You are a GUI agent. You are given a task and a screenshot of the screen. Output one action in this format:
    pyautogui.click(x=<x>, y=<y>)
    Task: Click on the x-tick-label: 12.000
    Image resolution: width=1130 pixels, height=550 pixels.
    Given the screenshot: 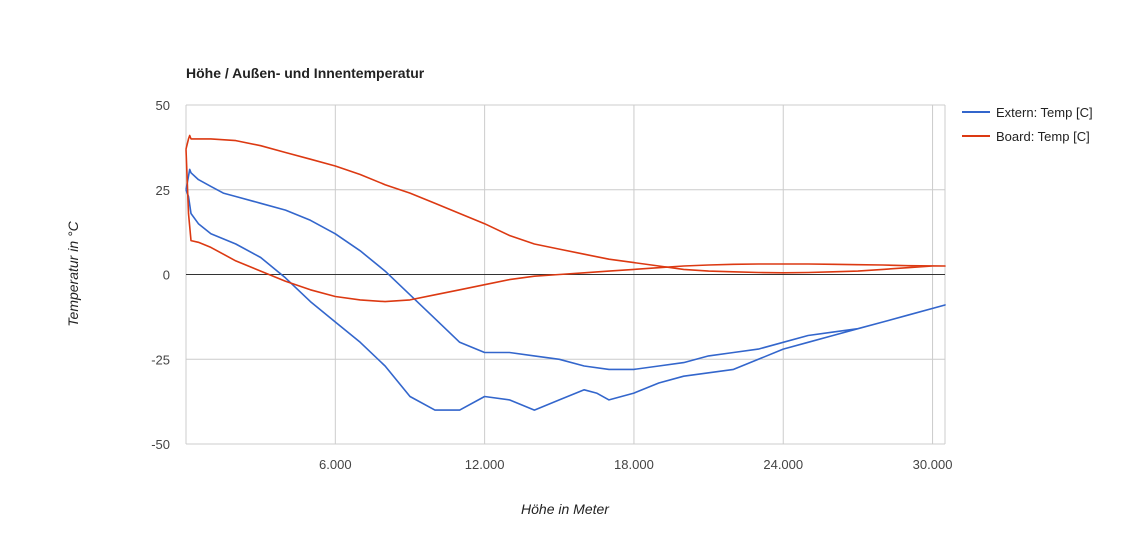 What is the action you would take?
    pyautogui.click(x=485, y=464)
    